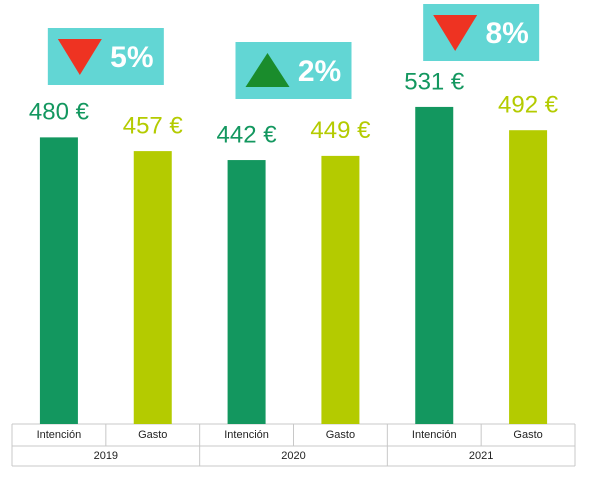 The height and width of the screenshot is (480, 598). Describe the element at coordinates (59, 112) in the screenshot. I see `value-label: 480 €` at that location.